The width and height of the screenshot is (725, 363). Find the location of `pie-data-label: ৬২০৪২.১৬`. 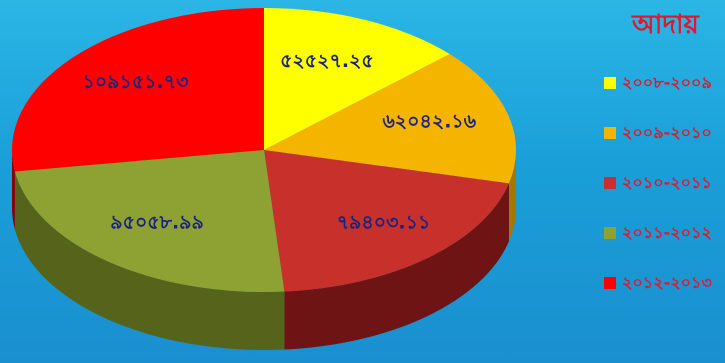

pie-data-label: ৬২০৪২.১৬ is located at coordinates (429, 122).